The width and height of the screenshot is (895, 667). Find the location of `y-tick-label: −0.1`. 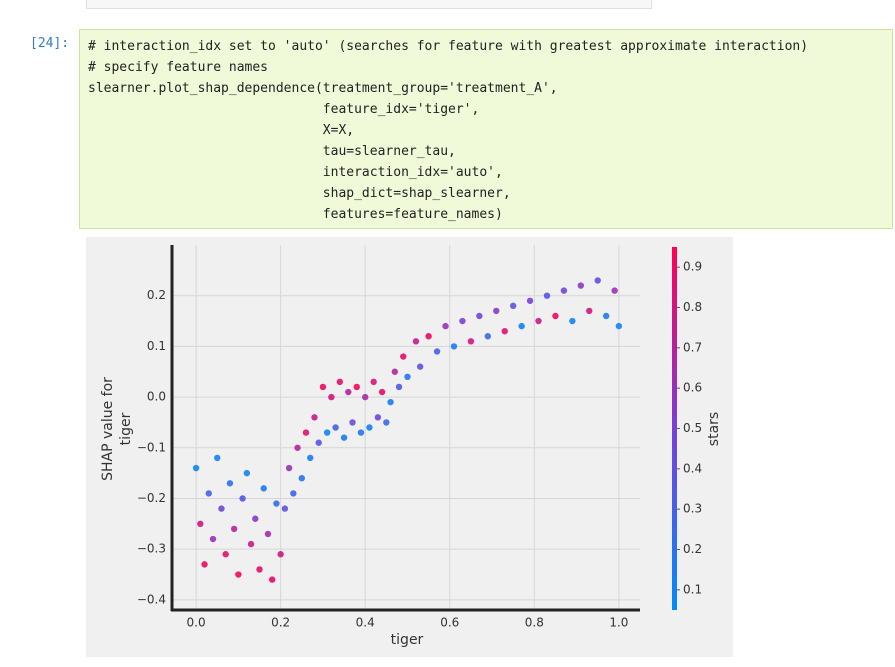

y-tick-label: −0.1 is located at coordinates (151, 447).